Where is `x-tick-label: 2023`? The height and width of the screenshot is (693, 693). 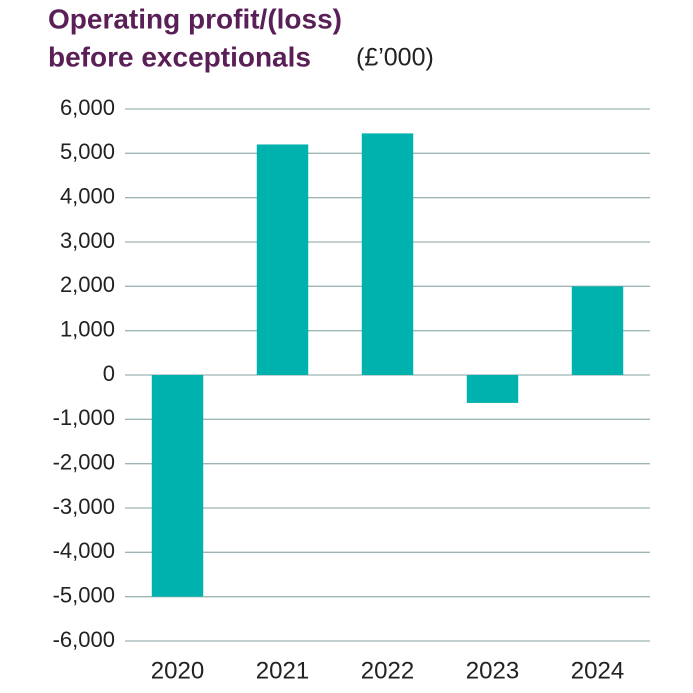
x-tick-label: 2023 is located at coordinates (492, 670).